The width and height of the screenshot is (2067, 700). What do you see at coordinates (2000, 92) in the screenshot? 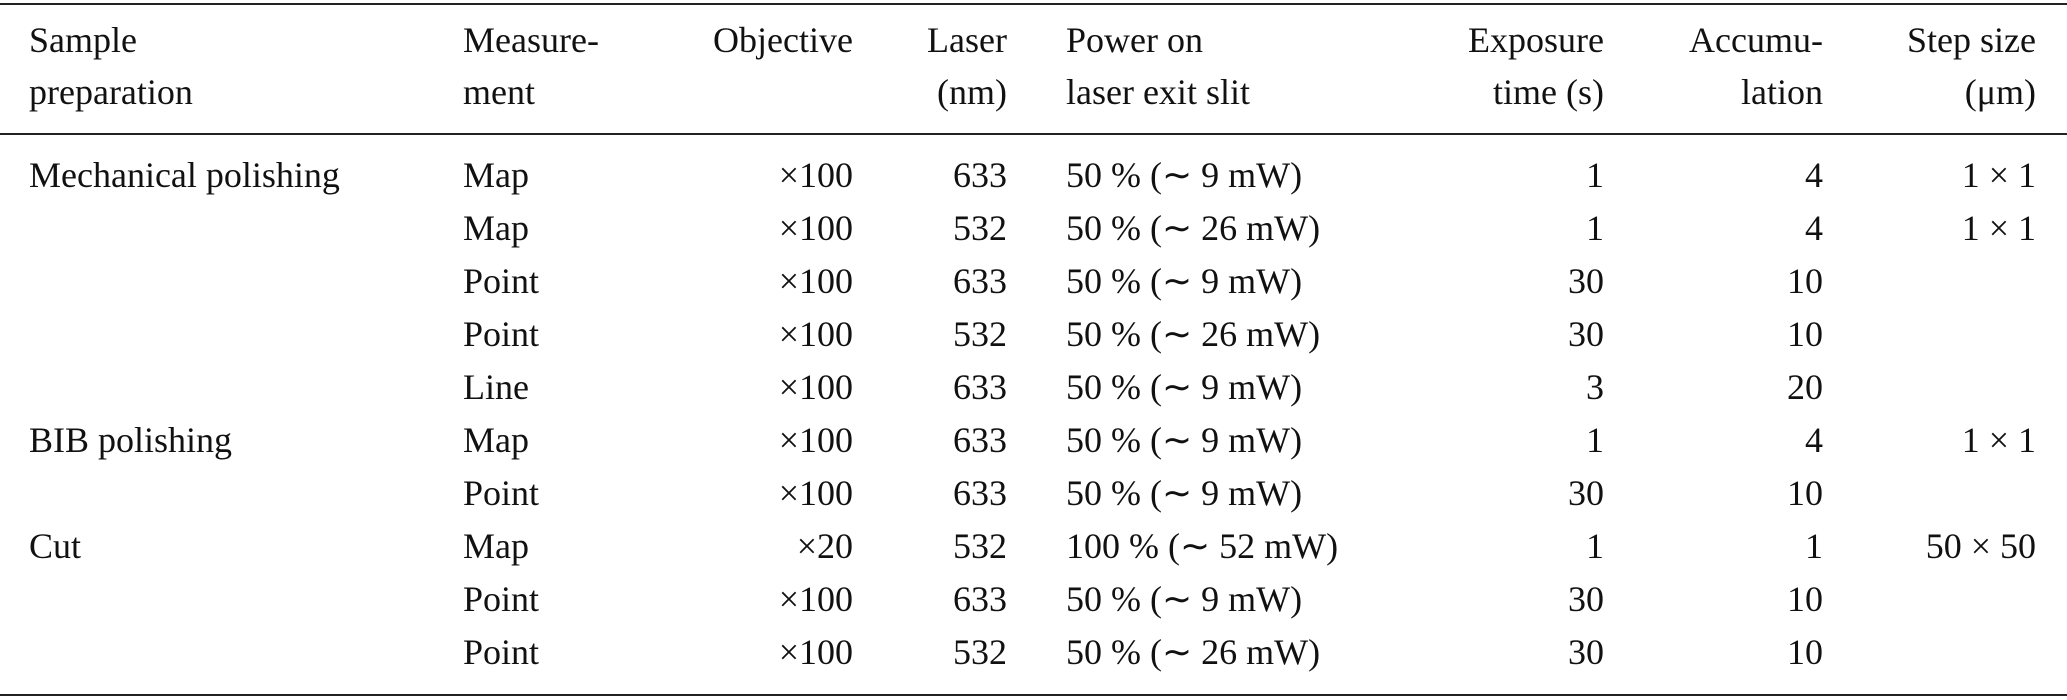
I see `header-cell: (μm)` at bounding box center [2000, 92].